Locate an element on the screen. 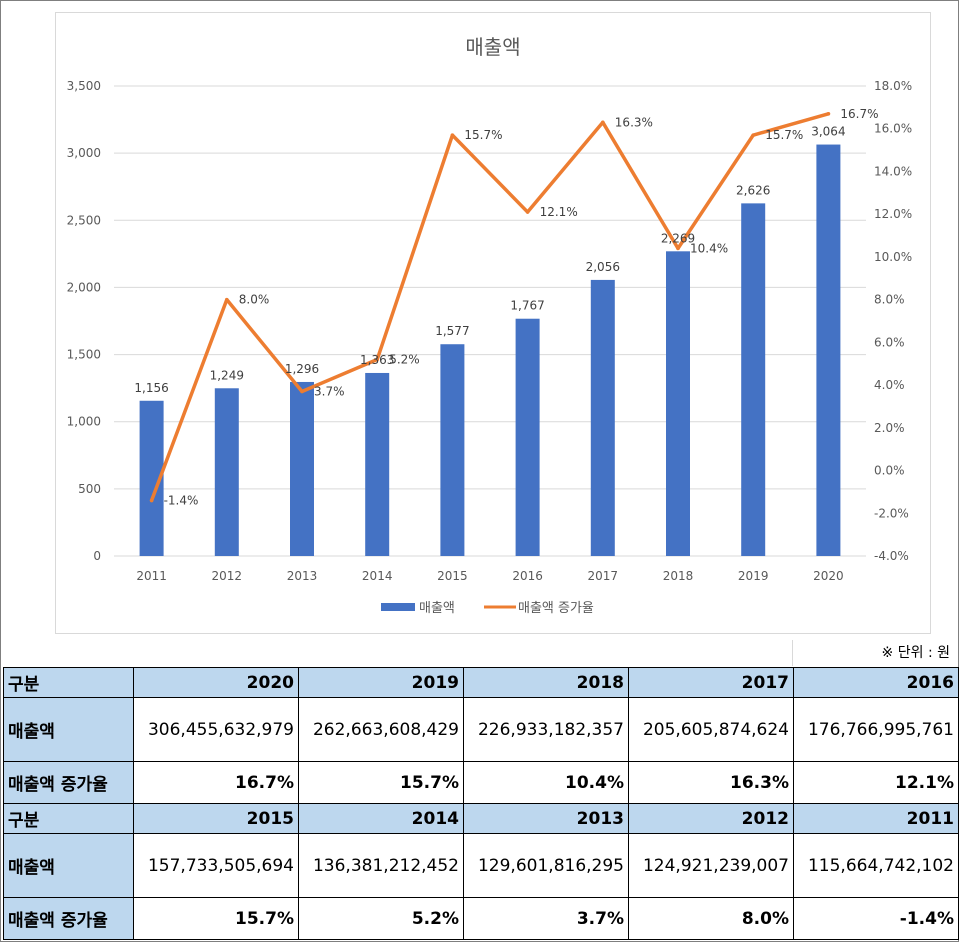 The width and height of the screenshot is (959, 942). bar-value-label: 1,249 is located at coordinates (227, 375).